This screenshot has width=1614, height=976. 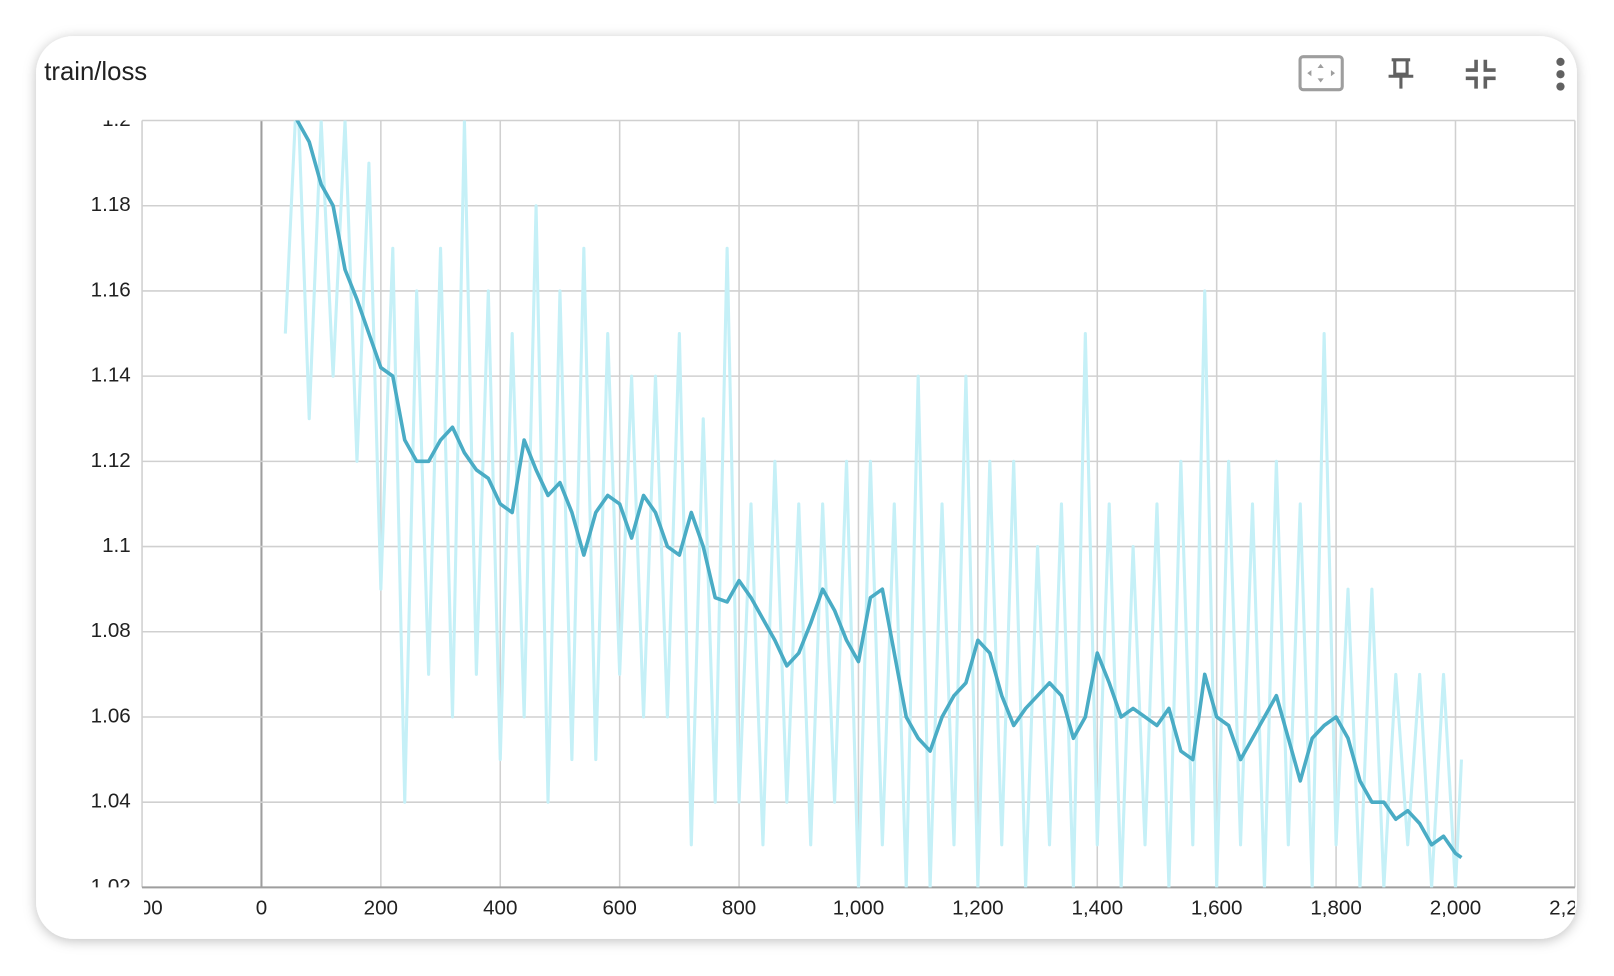 What do you see at coordinates (141, 907) in the screenshot?
I see `x-tick-label: -200` at bounding box center [141, 907].